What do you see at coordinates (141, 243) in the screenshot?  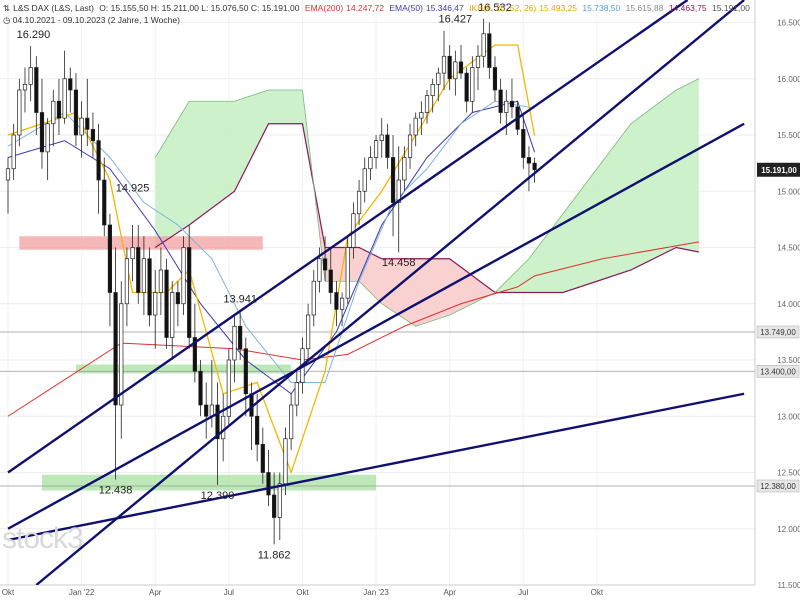 I see `support-resistance-zone` at bounding box center [141, 243].